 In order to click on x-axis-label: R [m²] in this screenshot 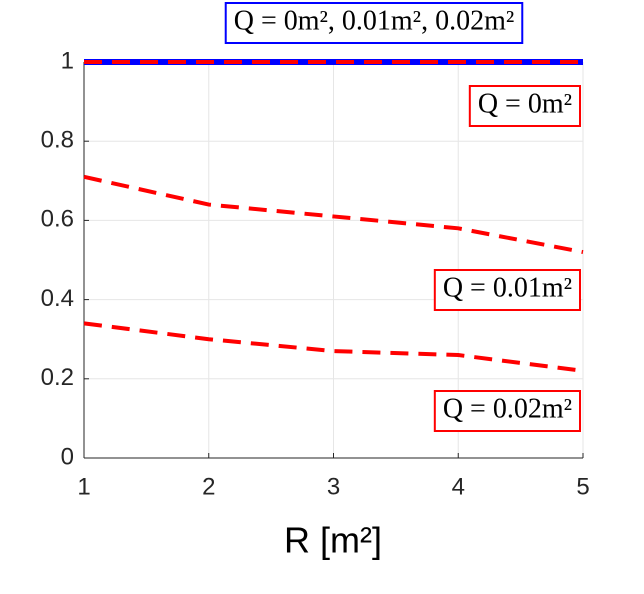, I will do `click(333, 540)`.